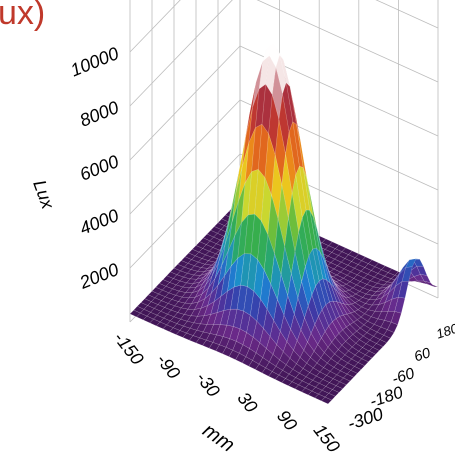 Image resolution: width=455 pixels, height=464 pixels. I want to click on y-tick-label: 60, so click(422, 355).